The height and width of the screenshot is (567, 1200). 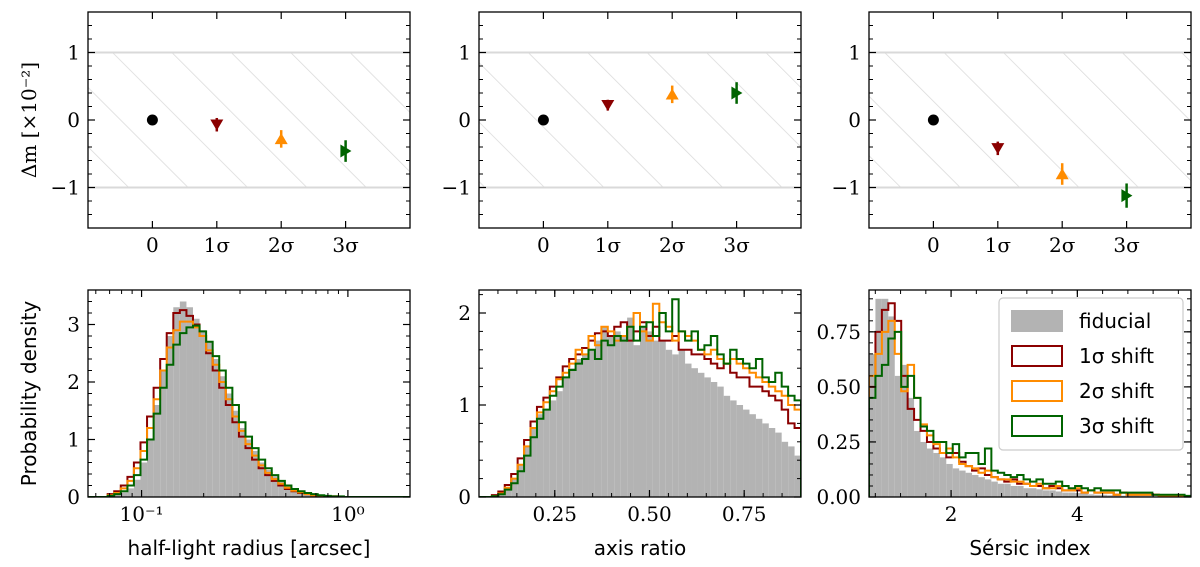 What do you see at coordinates (1077, 514) in the screenshot?
I see `x-tick-label: 4` at bounding box center [1077, 514].